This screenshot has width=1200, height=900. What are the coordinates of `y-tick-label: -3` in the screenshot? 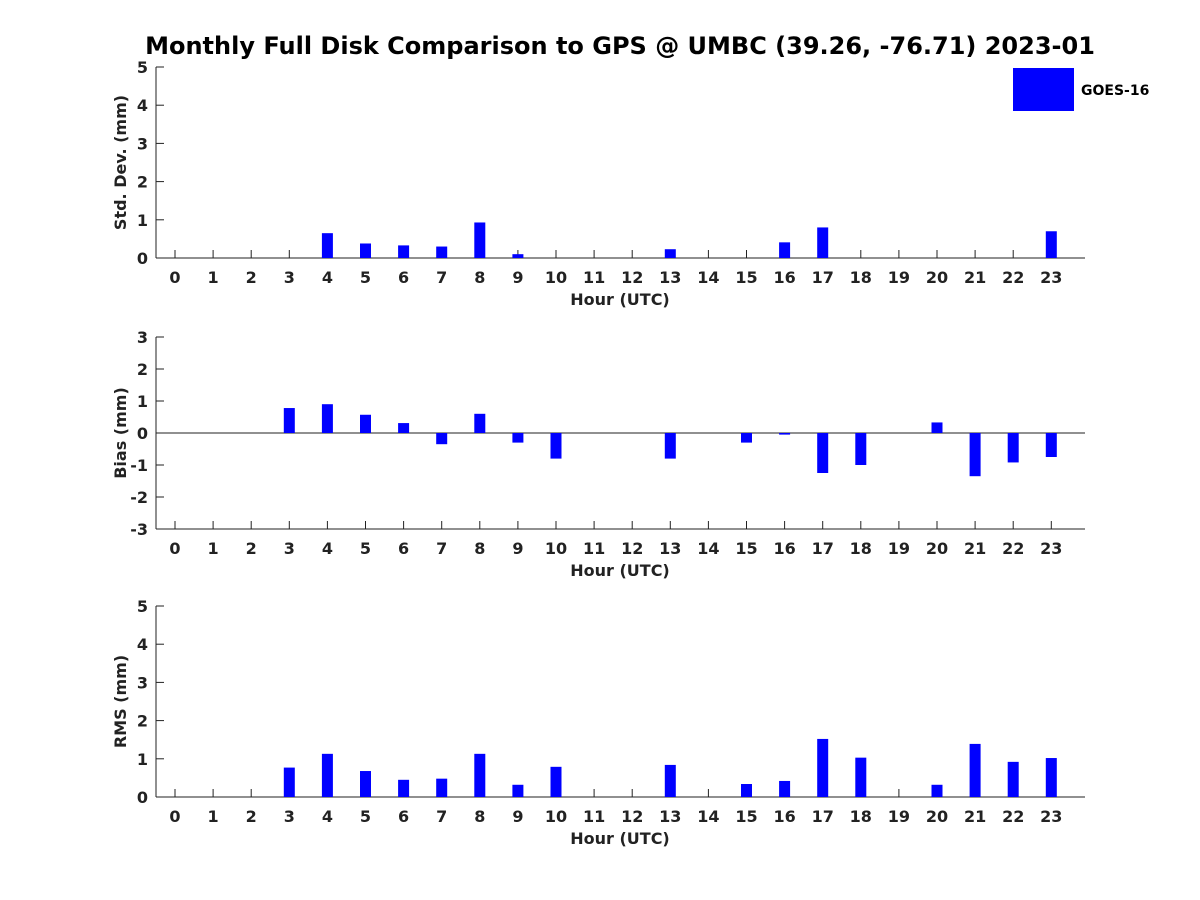 It's located at (139, 529).